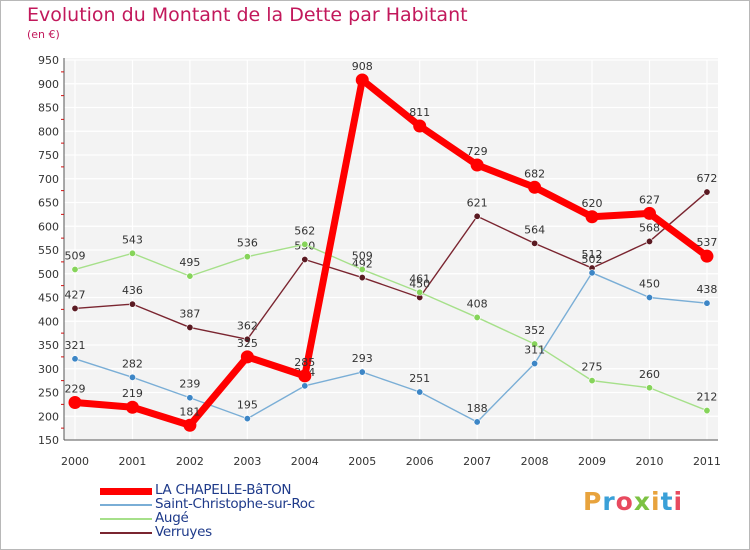 This screenshot has height=550, width=750. What do you see at coordinates (189, 313) in the screenshot?
I see `data-label-verruyes: 387` at bounding box center [189, 313].